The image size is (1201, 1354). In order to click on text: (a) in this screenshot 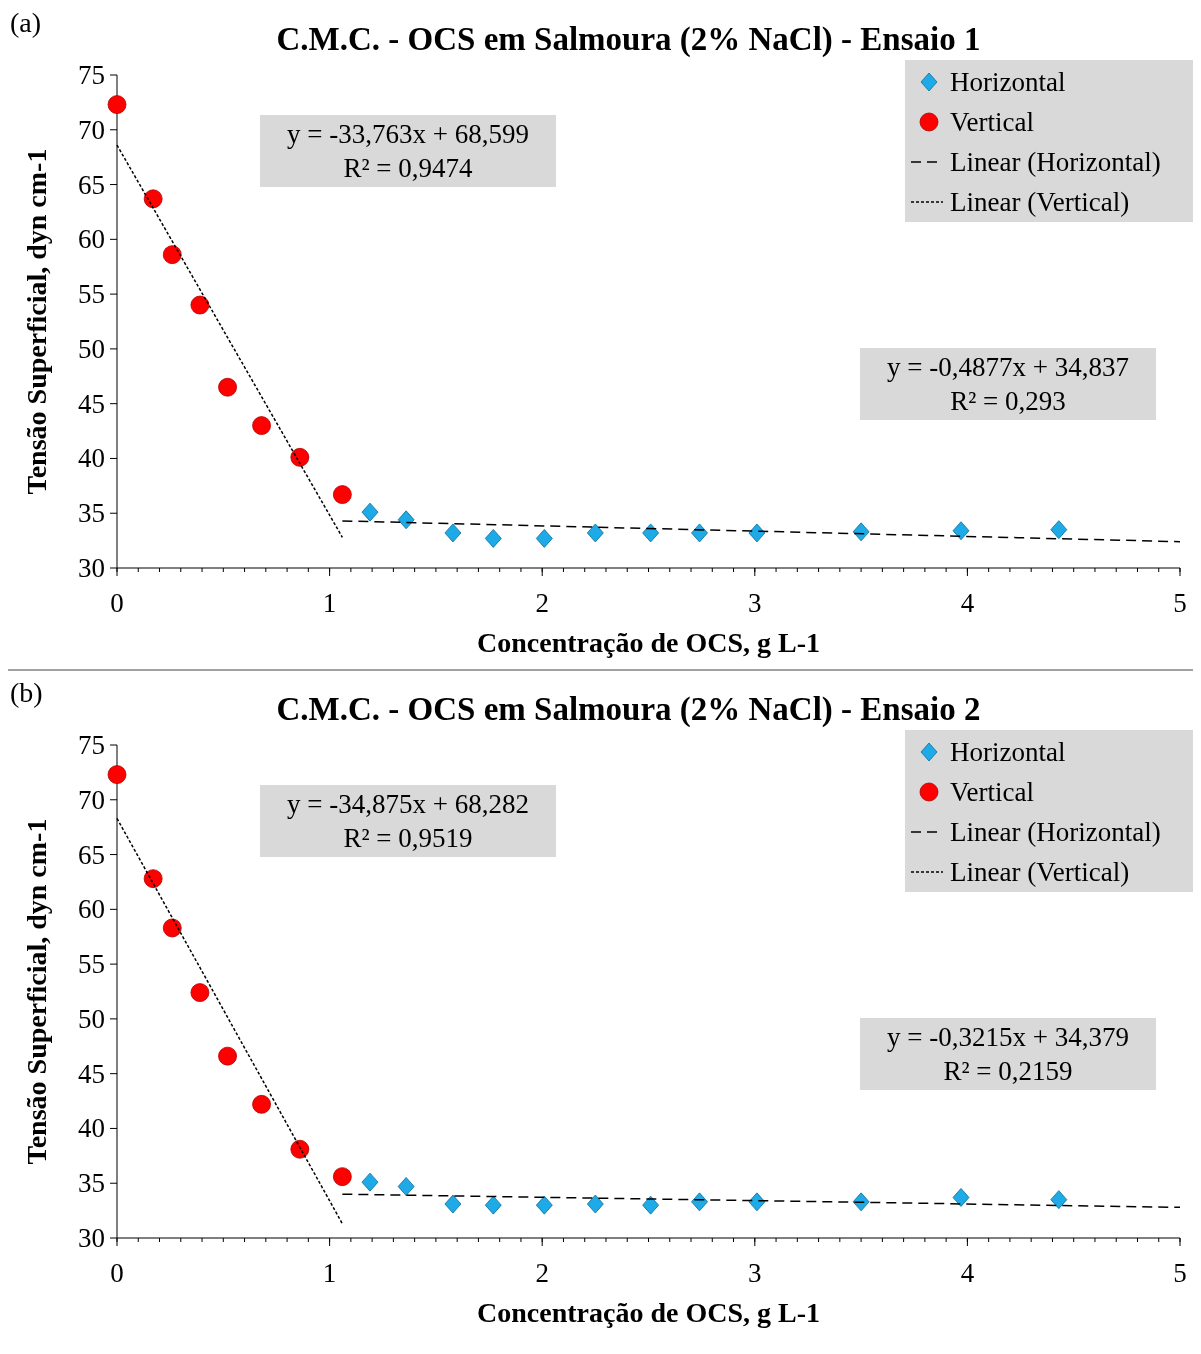, I will do `click(26, 22)`.